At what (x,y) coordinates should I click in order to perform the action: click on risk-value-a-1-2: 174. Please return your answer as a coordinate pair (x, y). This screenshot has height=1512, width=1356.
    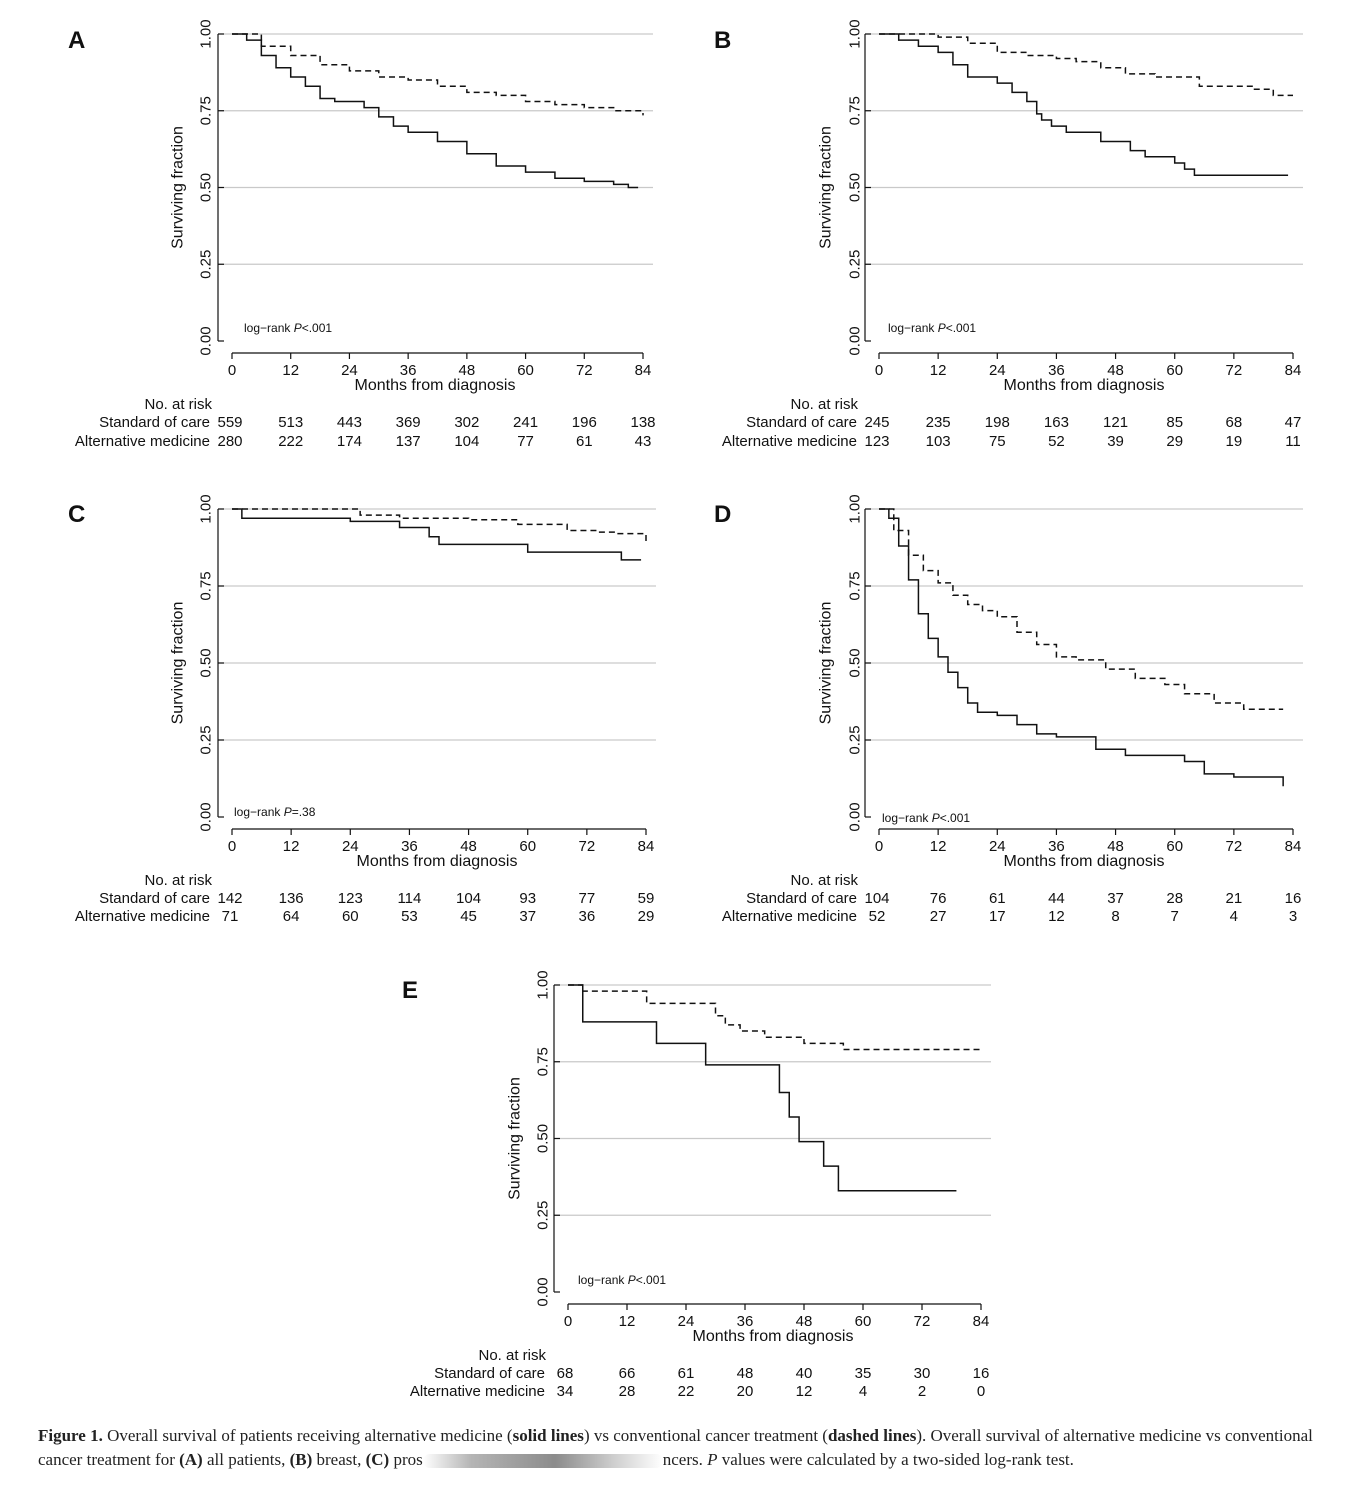
    Looking at the image, I should click on (349, 441).